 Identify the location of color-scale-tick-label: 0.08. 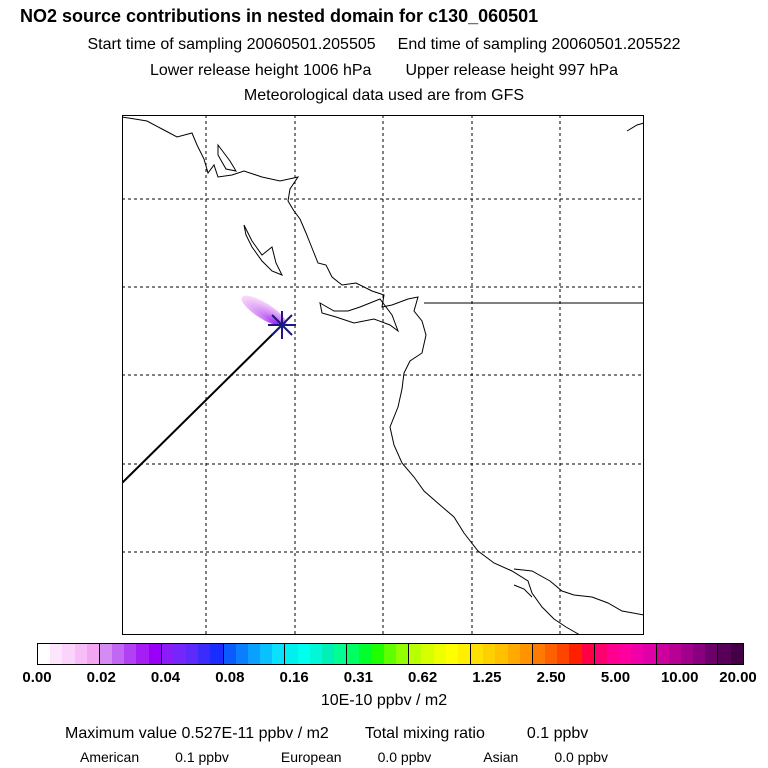
(230, 677).